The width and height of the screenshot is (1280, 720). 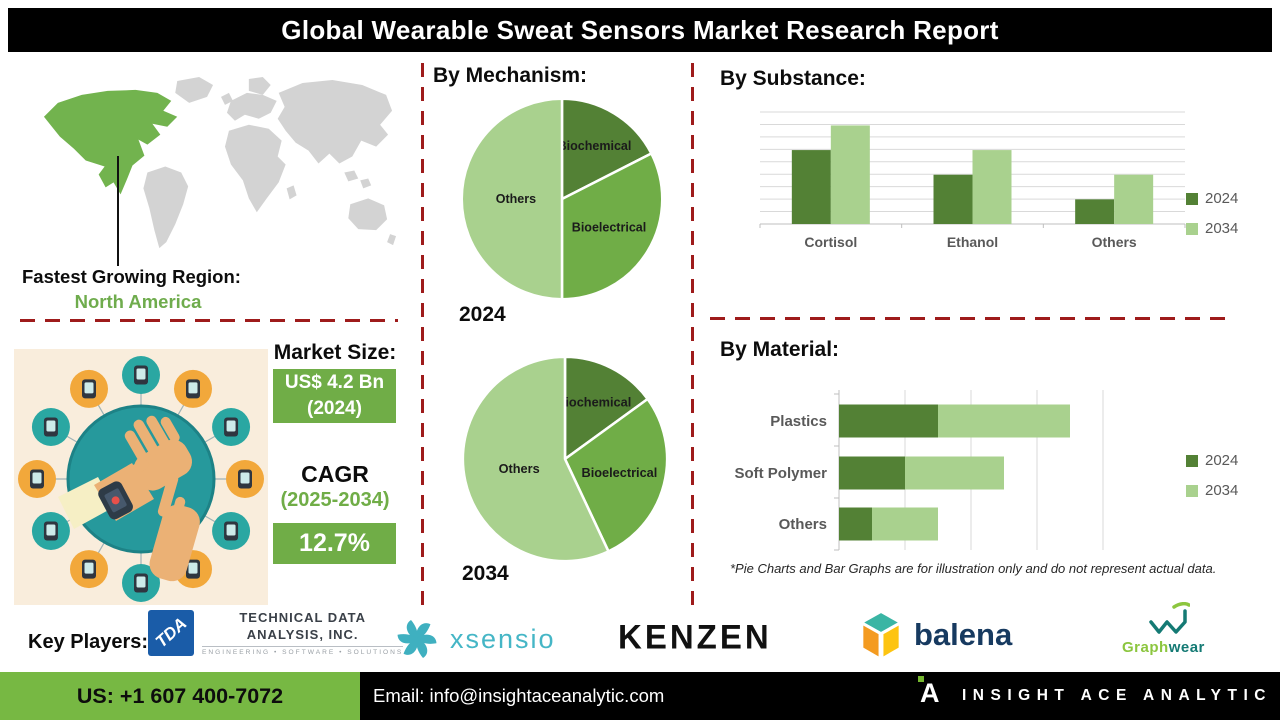 I want to click on tda-logo-icon: TDA, so click(x=171, y=633).